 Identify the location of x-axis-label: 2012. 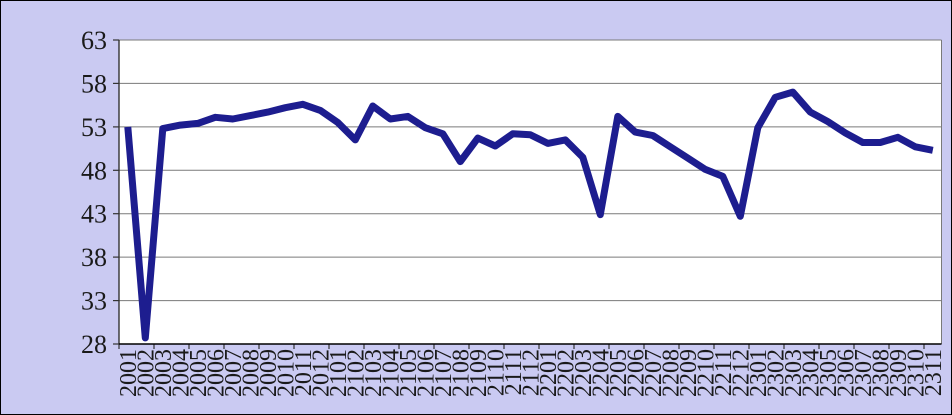
(321, 373).